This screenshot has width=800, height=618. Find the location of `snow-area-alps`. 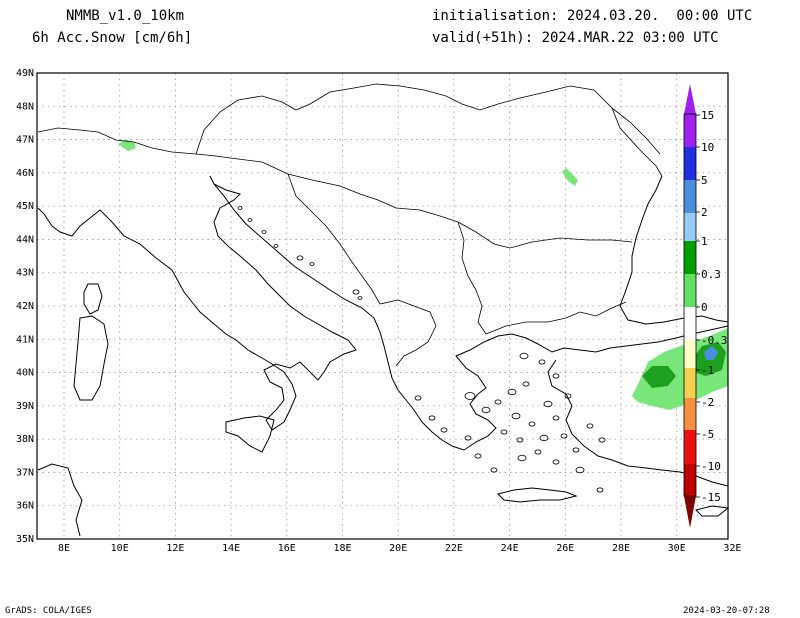

snow-area-alps is located at coordinates (127, 145).